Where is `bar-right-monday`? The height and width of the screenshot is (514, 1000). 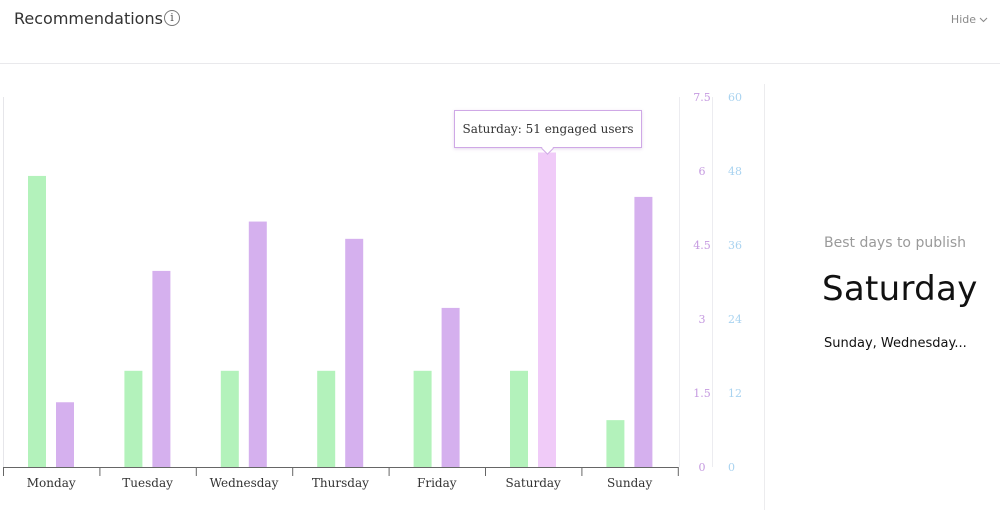
bar-right-monday is located at coordinates (65, 434).